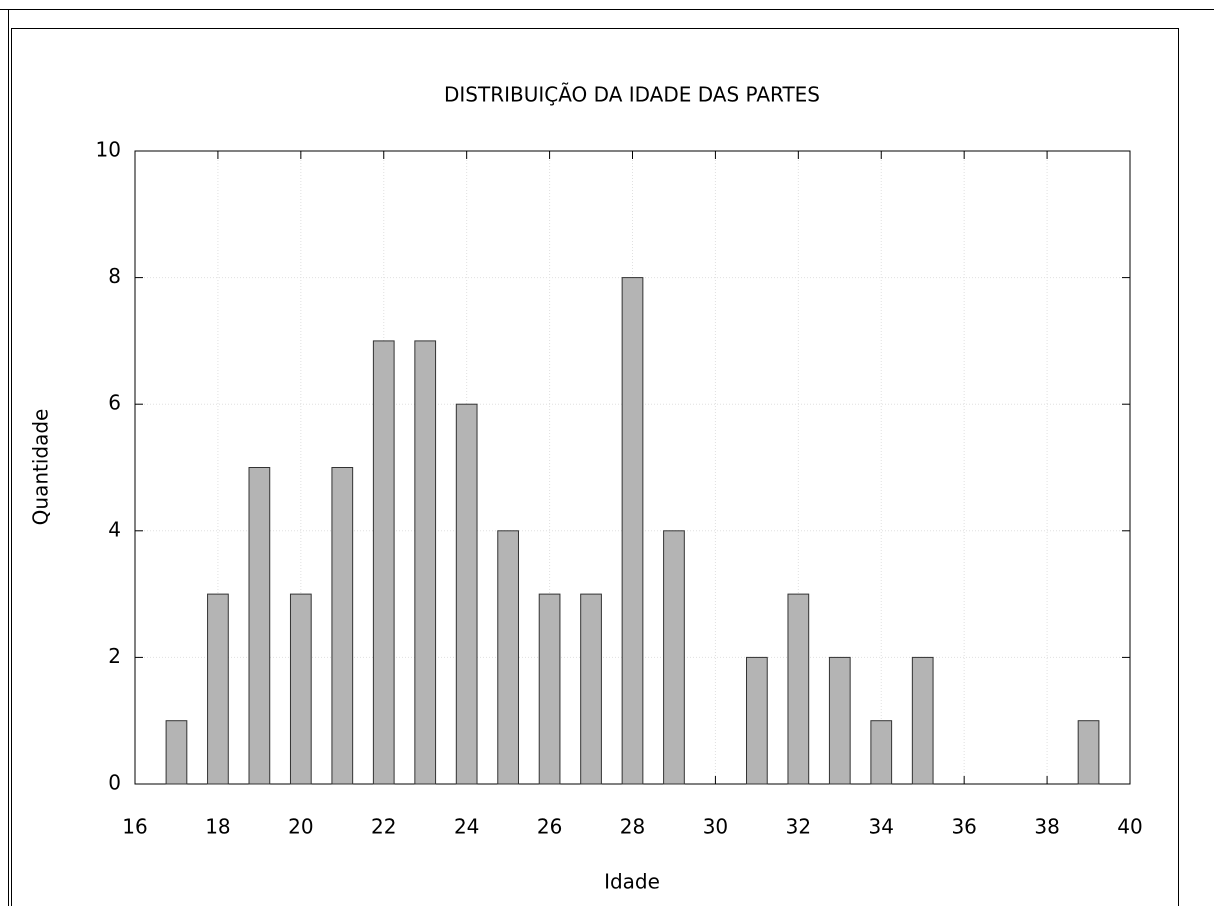 The image size is (1214, 910). I want to click on x-tick-label: 24, so click(466, 827).